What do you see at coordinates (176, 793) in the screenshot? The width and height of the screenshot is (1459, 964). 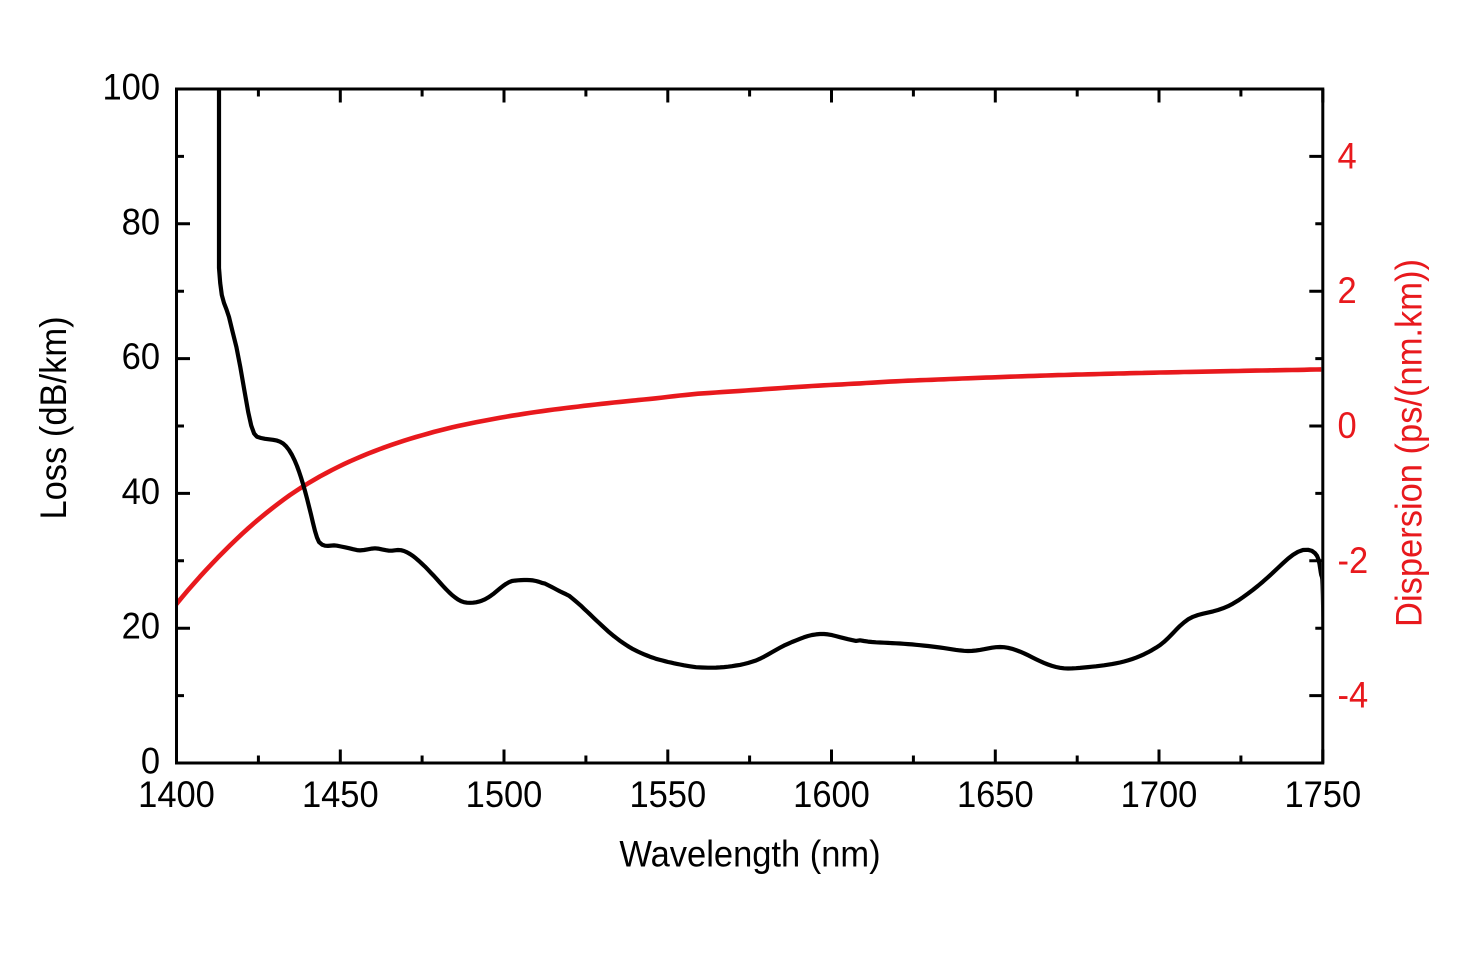 I see `svg-text: 1400` at bounding box center [176, 793].